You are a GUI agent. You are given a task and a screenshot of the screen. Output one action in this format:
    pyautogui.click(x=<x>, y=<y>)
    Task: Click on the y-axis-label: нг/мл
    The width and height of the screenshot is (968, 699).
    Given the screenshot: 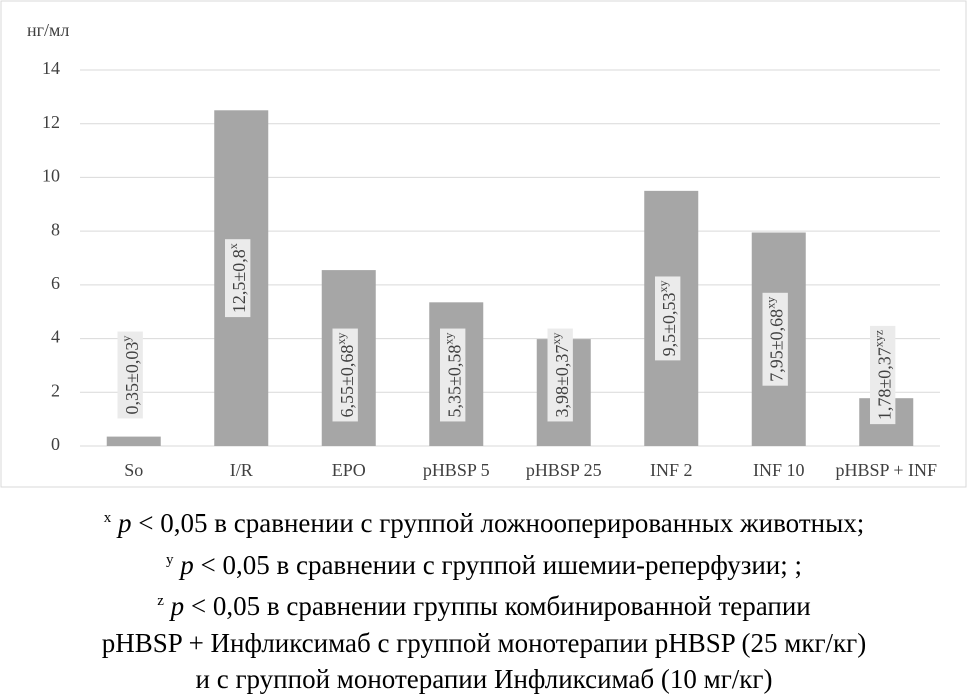 What is the action you would take?
    pyautogui.click(x=48, y=30)
    